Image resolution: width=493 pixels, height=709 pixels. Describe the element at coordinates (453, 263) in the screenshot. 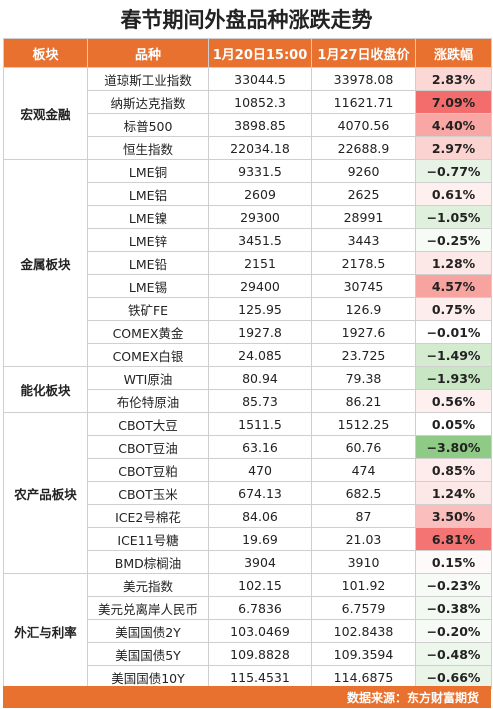

I see `change-pct: 1.28%` at that location.